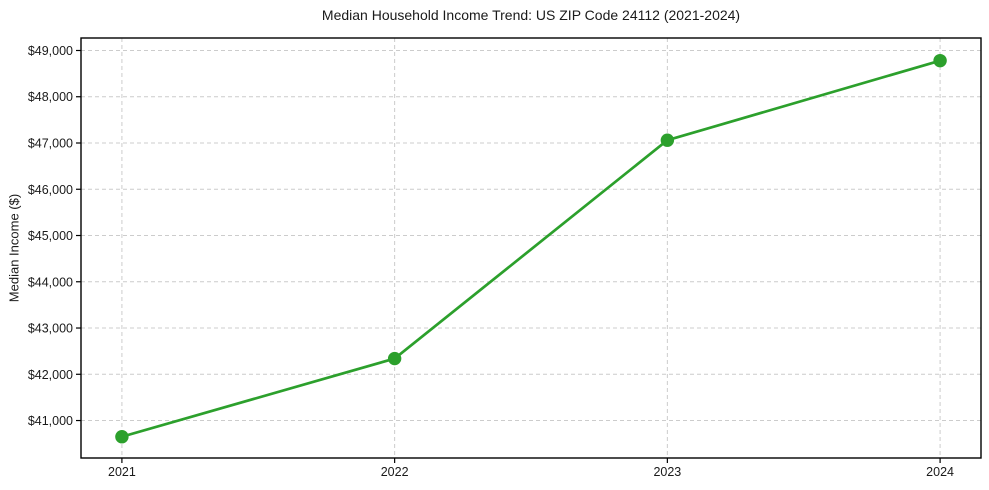 The image size is (989, 490). I want to click on y-tick-label: $44,000, so click(50, 282).